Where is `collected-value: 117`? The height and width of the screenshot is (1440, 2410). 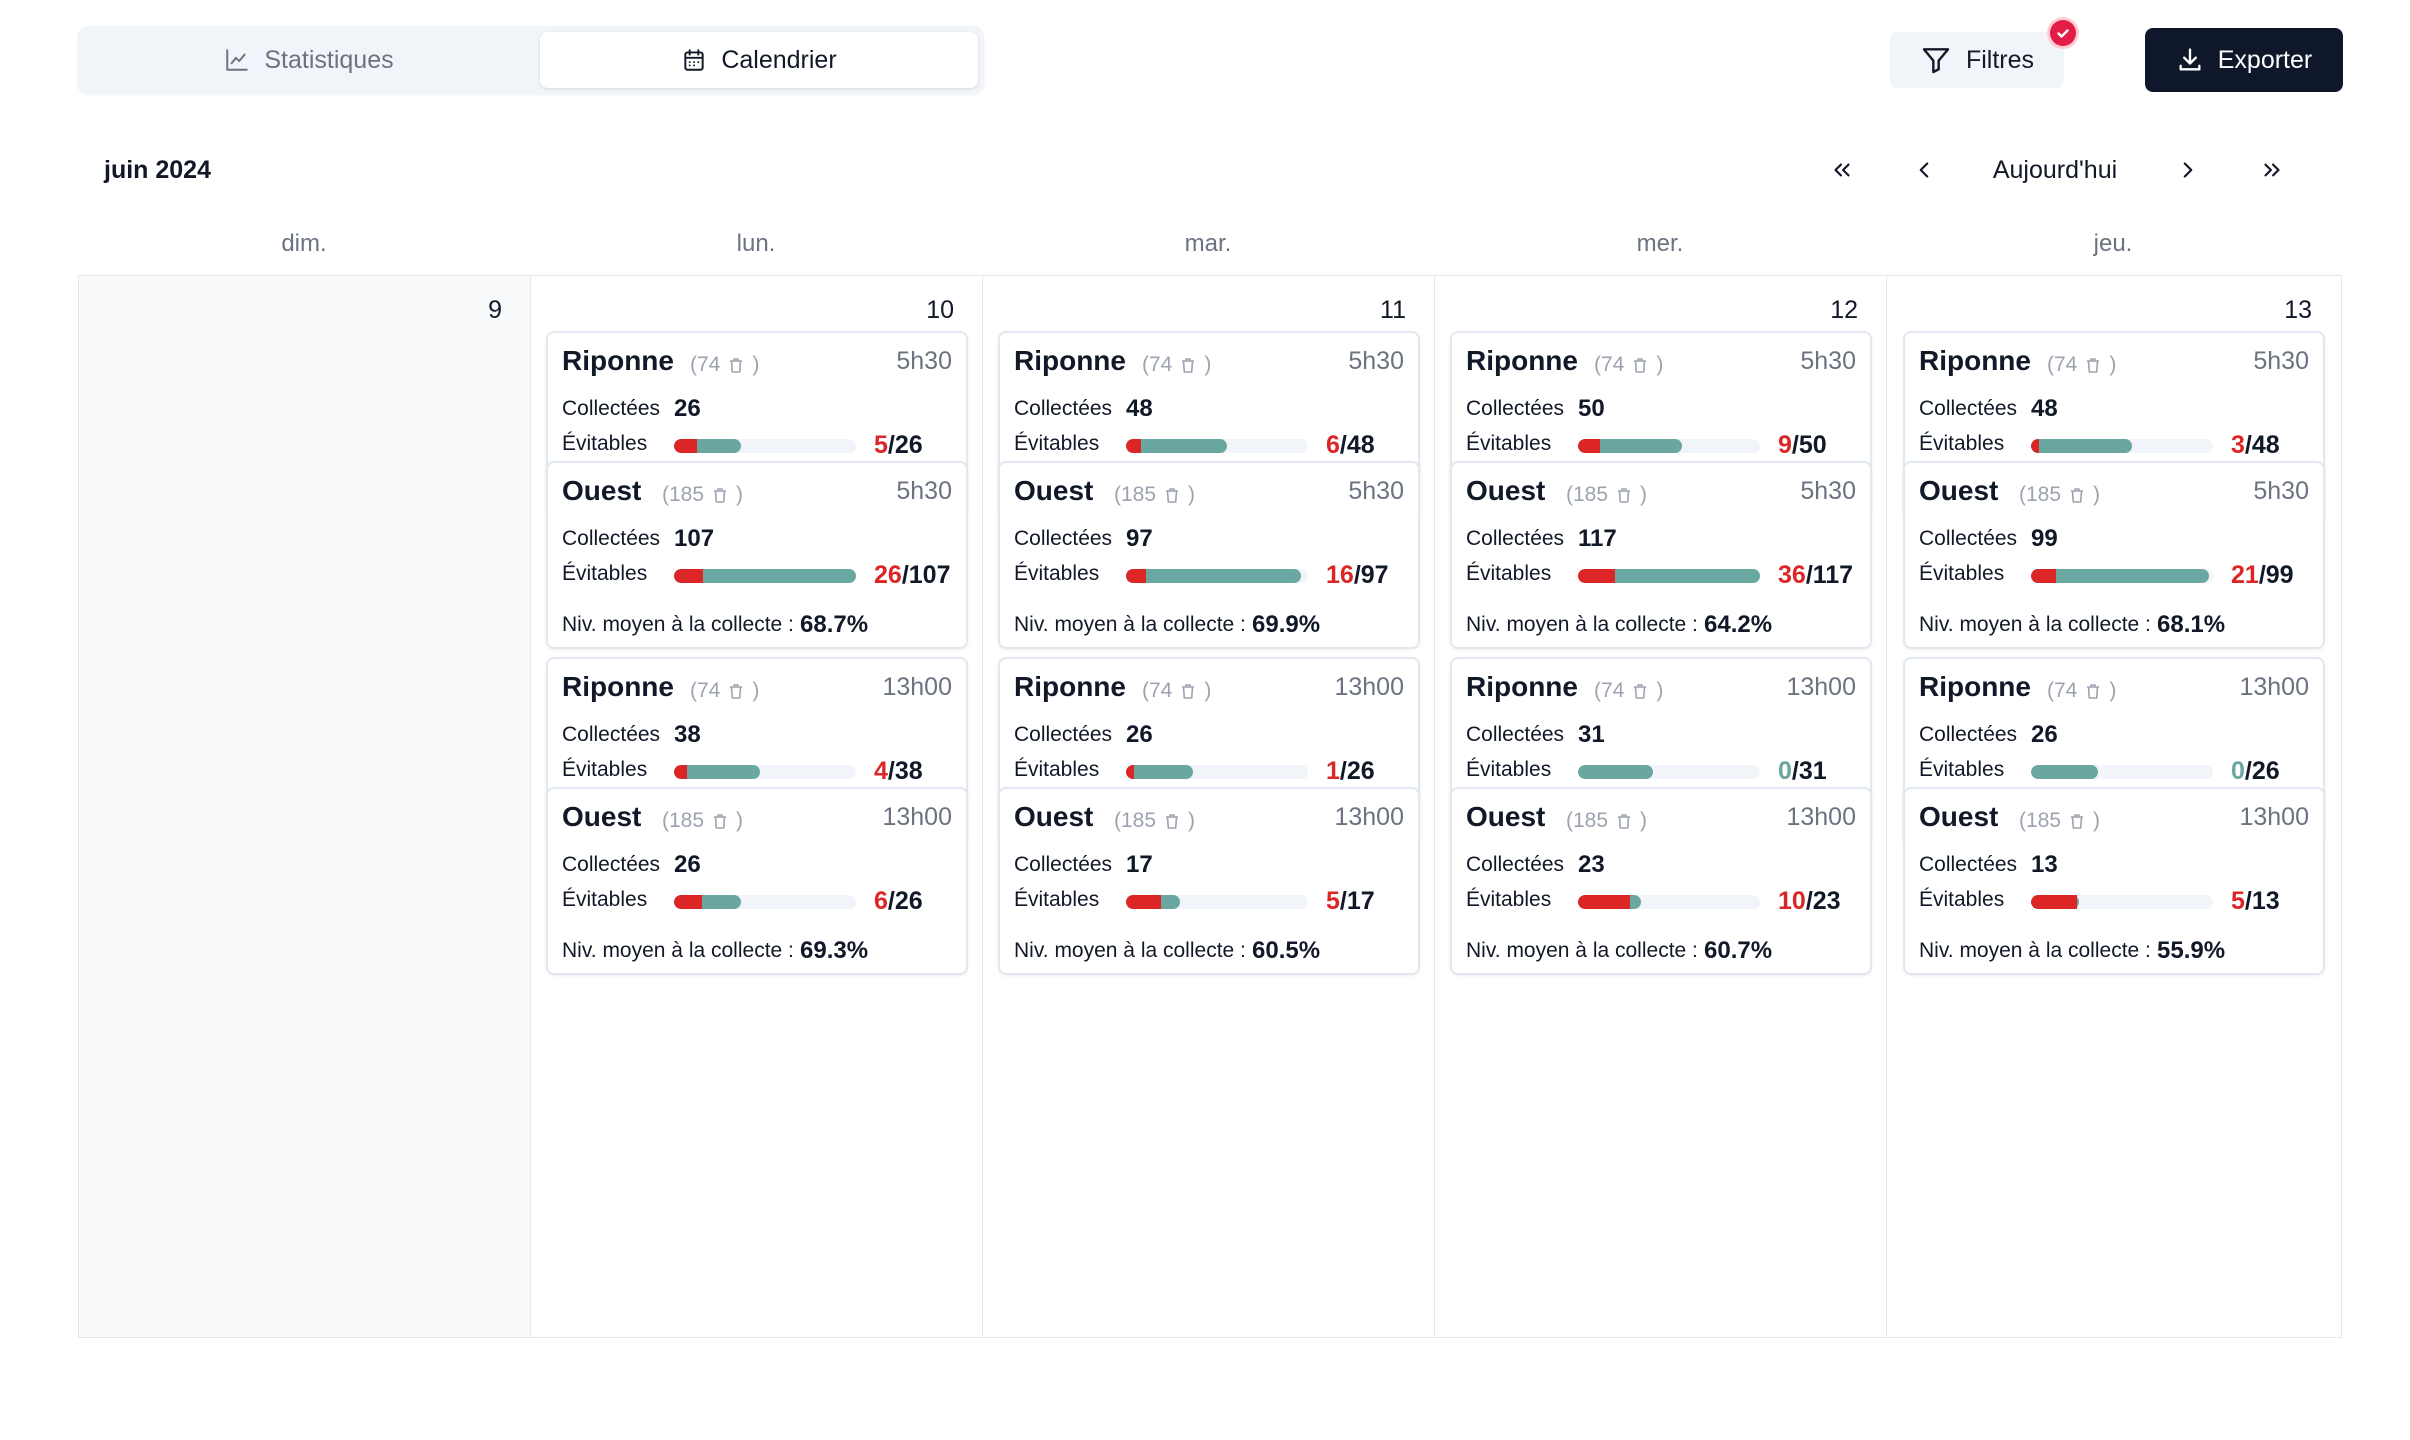 collected-value: 117 is located at coordinates (1597, 538).